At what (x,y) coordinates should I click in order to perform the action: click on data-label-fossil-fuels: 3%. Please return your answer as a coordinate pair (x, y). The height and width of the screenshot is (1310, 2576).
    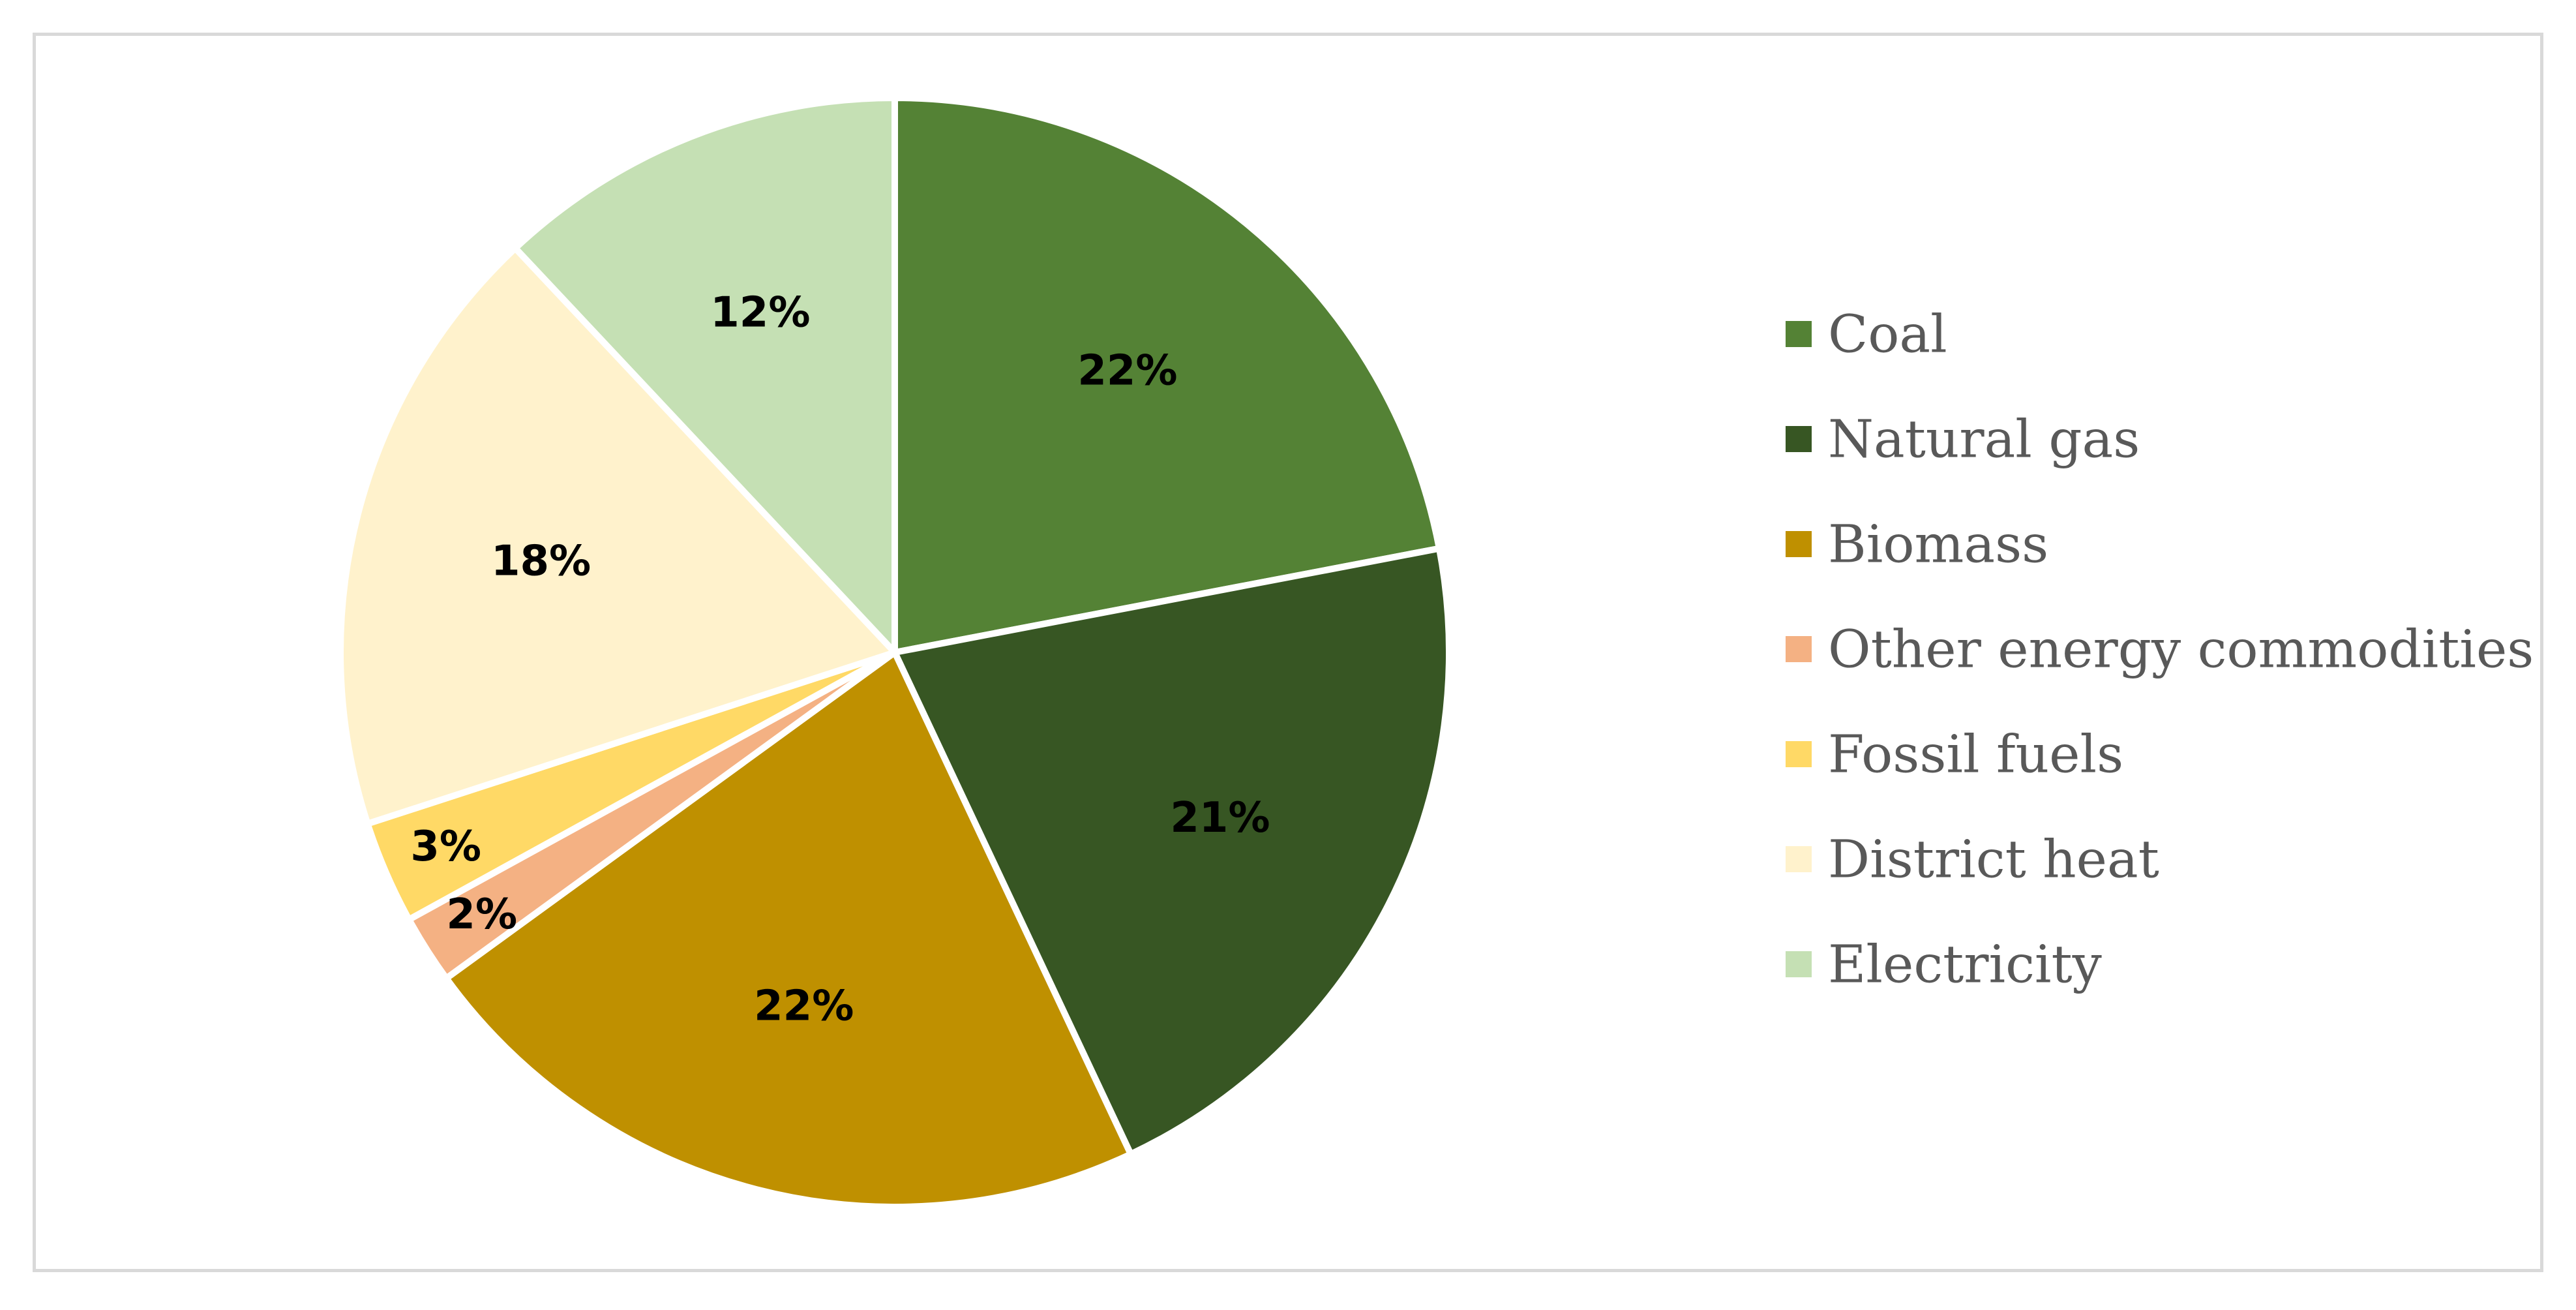
    Looking at the image, I should click on (445, 847).